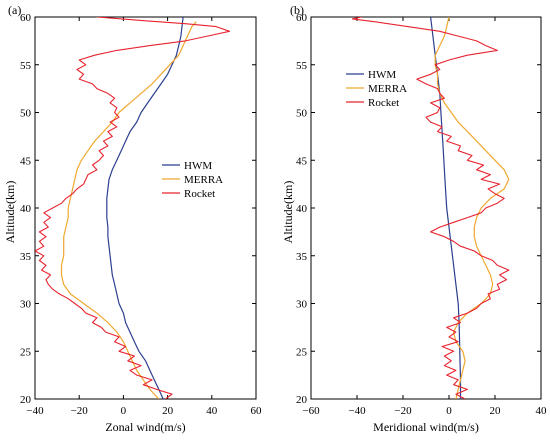  I want to click on panel-label: (b), so click(297, 10).